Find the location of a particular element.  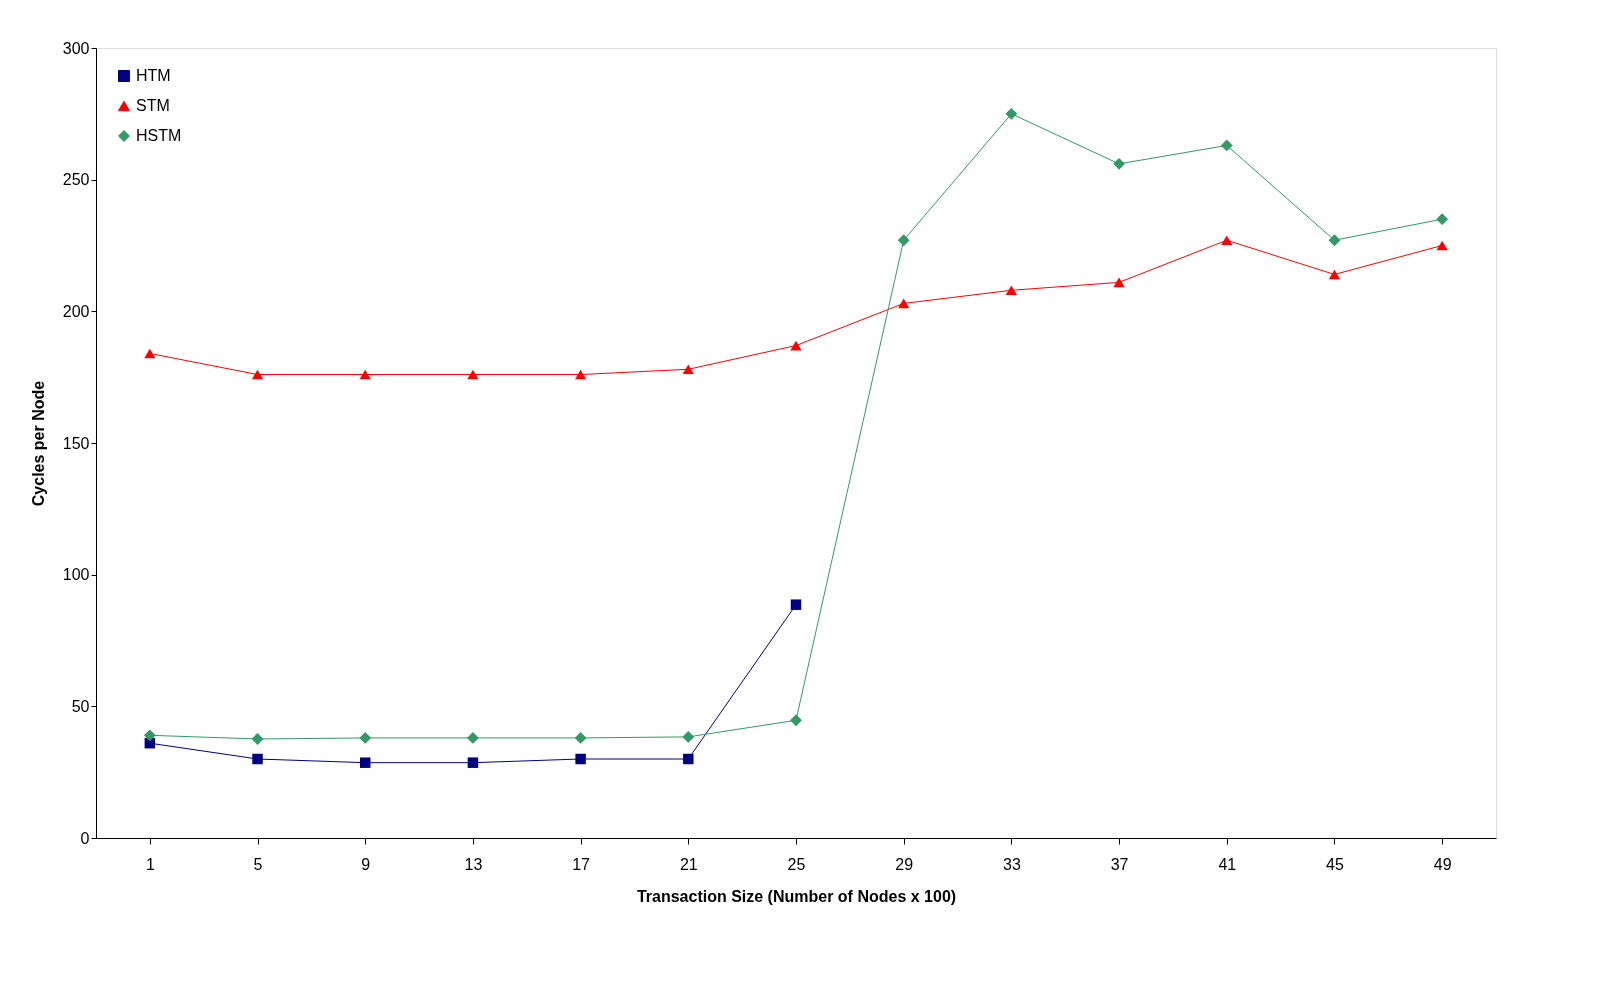

x-tick-label: 41 is located at coordinates (1227, 864).